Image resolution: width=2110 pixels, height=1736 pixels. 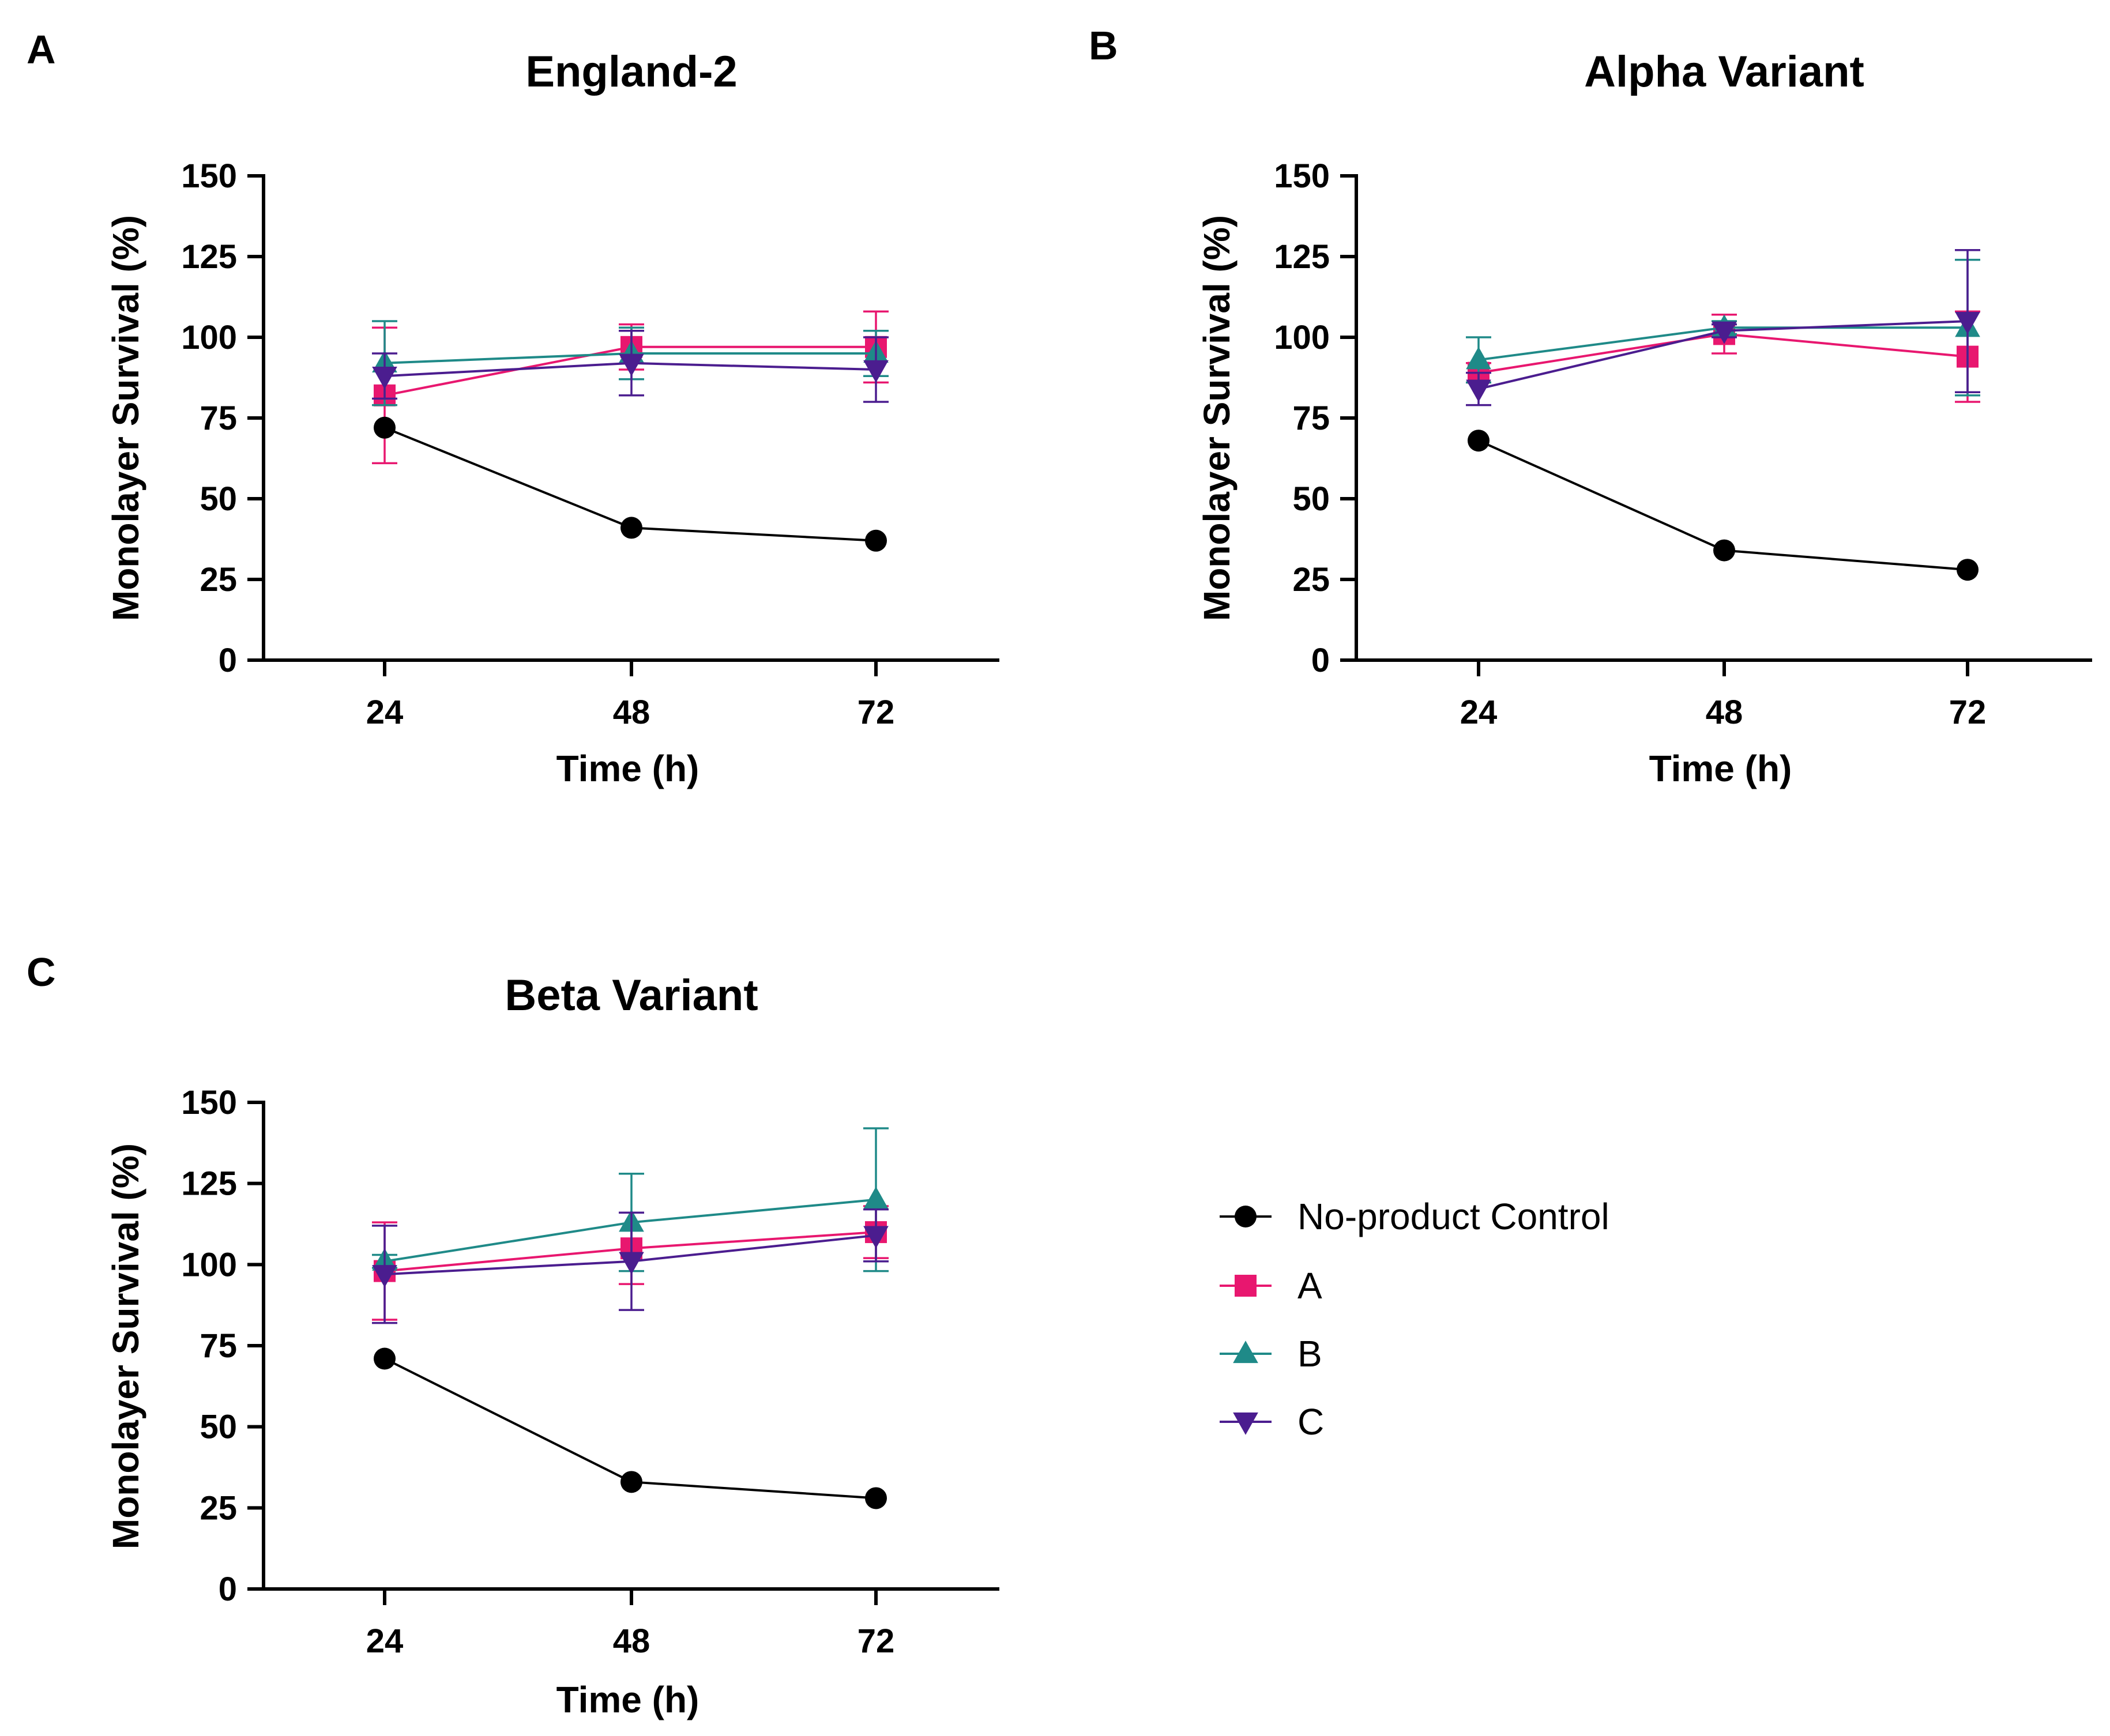 What do you see at coordinates (1479, 712) in the screenshot?
I see `panel-b-x-tick-label: 24` at bounding box center [1479, 712].